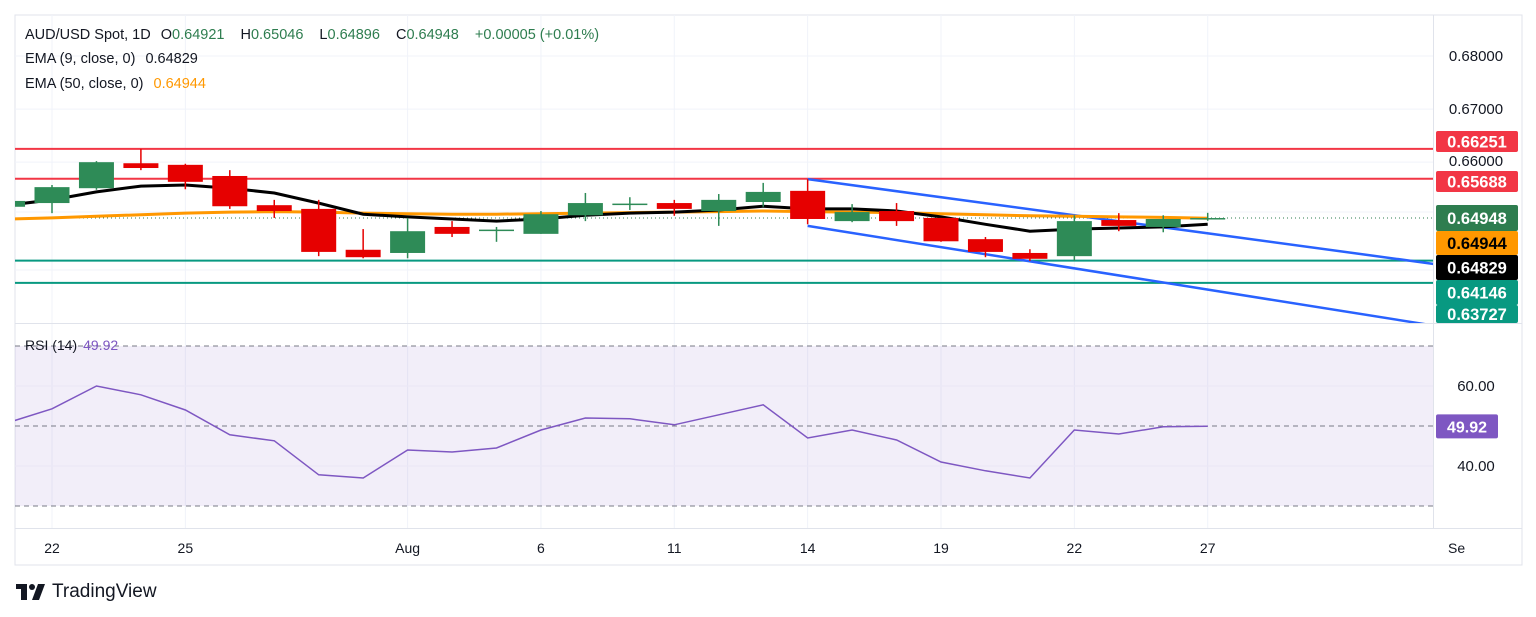  I want to click on price-label-text: 0.64948, so click(1477, 219).